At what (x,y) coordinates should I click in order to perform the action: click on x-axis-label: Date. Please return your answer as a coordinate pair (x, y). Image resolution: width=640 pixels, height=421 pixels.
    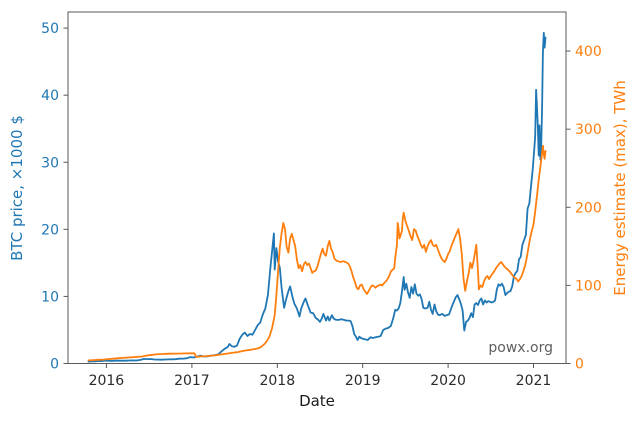
    Looking at the image, I should click on (317, 401).